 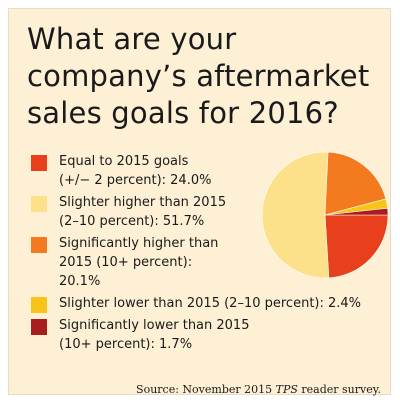 What do you see at coordinates (132, 221) in the screenshot?
I see `legend-line: (2–10 percent): 51.7%` at bounding box center [132, 221].